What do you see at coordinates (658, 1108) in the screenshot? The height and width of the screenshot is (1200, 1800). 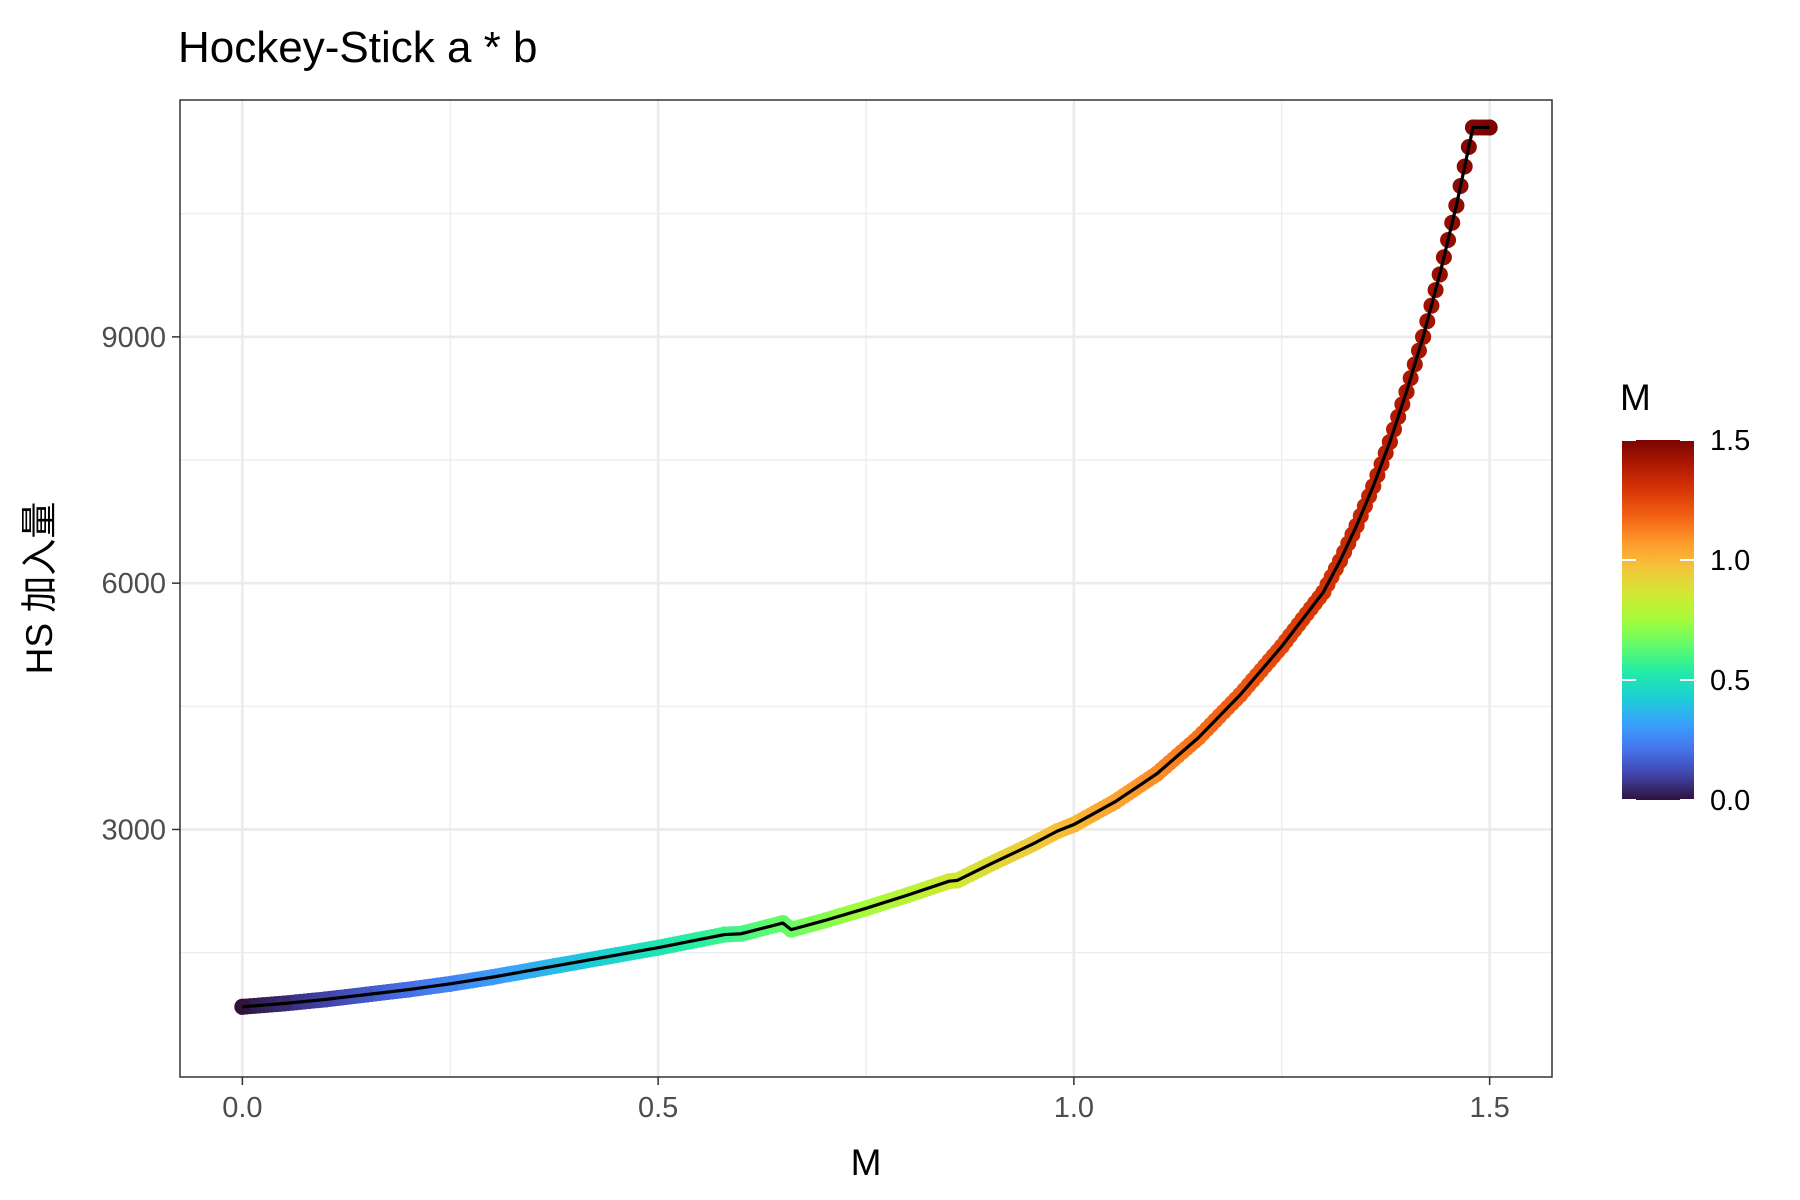 I see `x-tick-label: 0.5` at bounding box center [658, 1108].